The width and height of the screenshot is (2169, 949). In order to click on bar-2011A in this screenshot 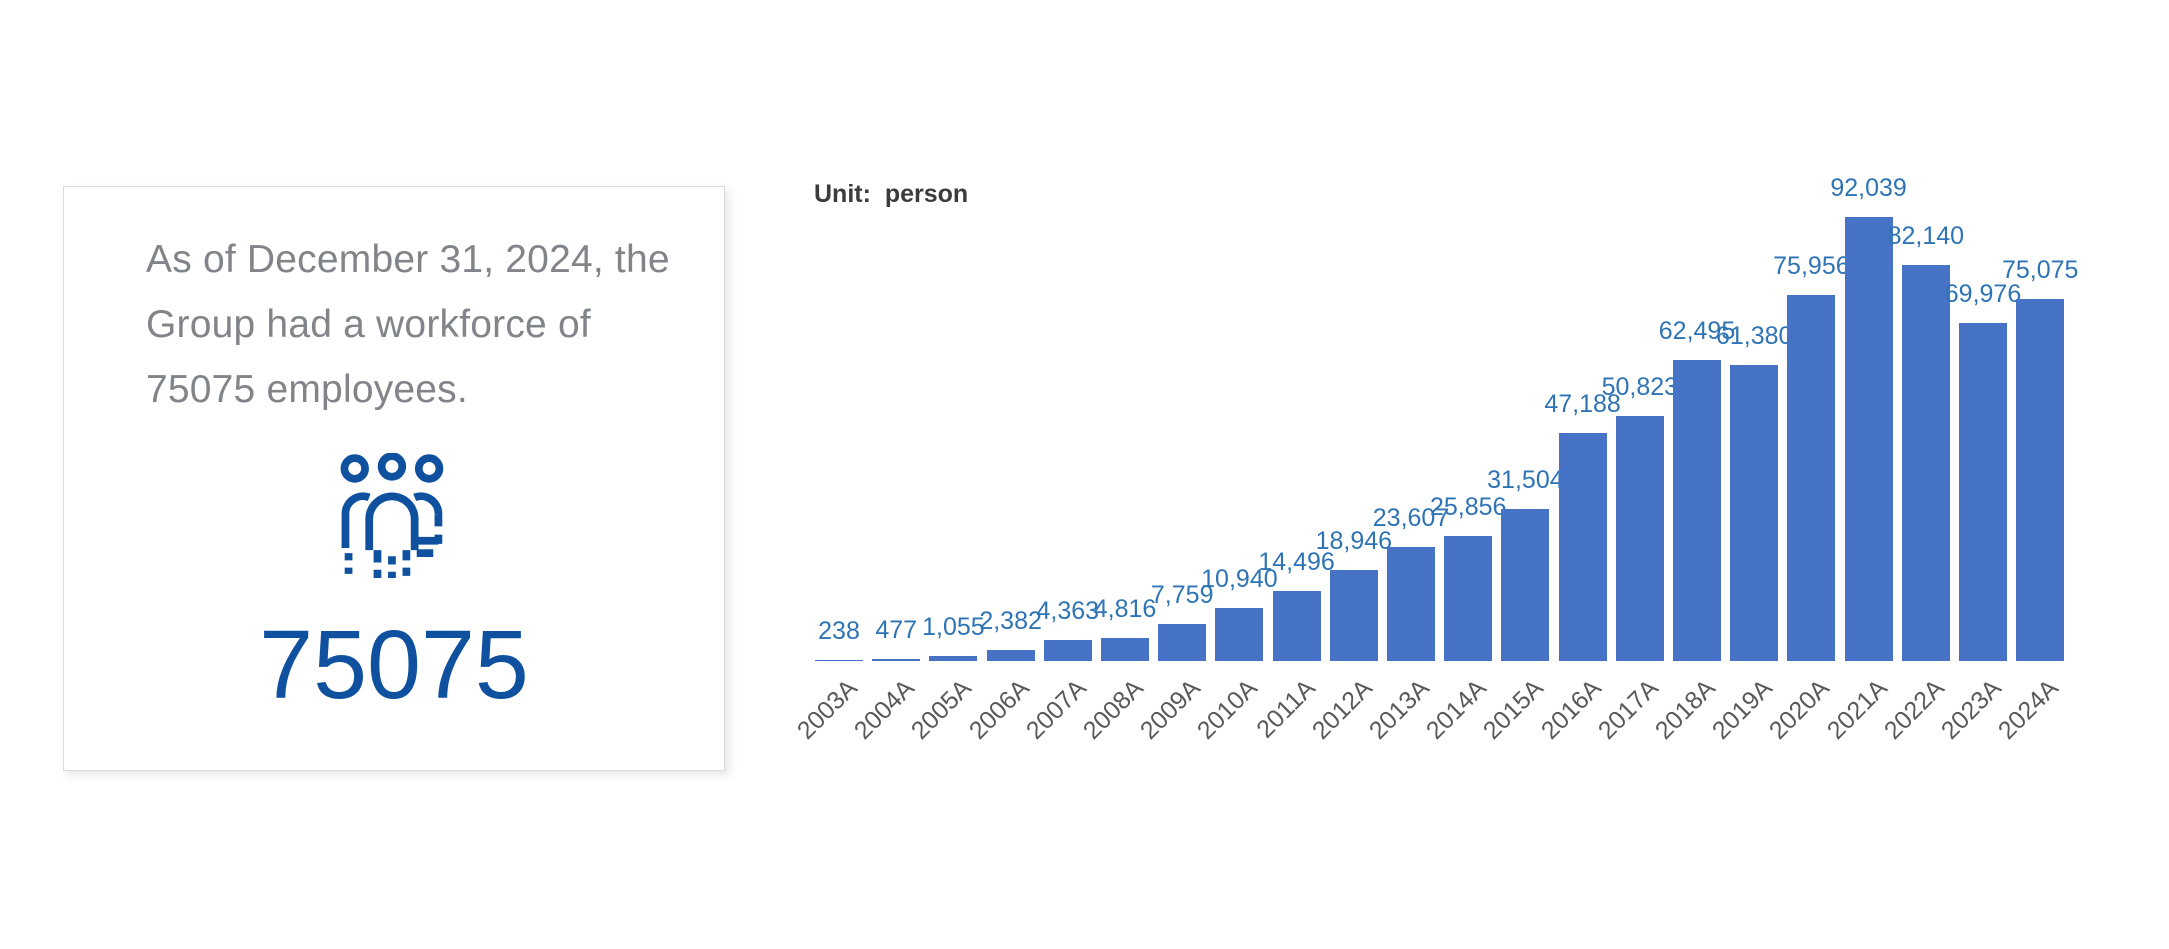, I will do `click(1296, 626)`.